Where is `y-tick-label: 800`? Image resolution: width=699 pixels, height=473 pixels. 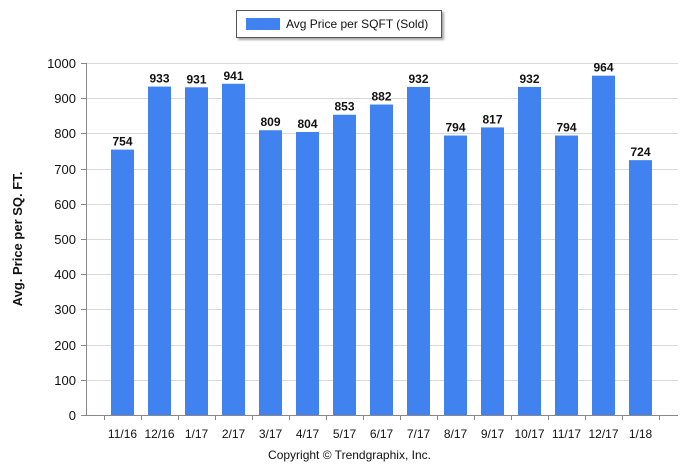 y-tick-label: 800 is located at coordinates (65, 133).